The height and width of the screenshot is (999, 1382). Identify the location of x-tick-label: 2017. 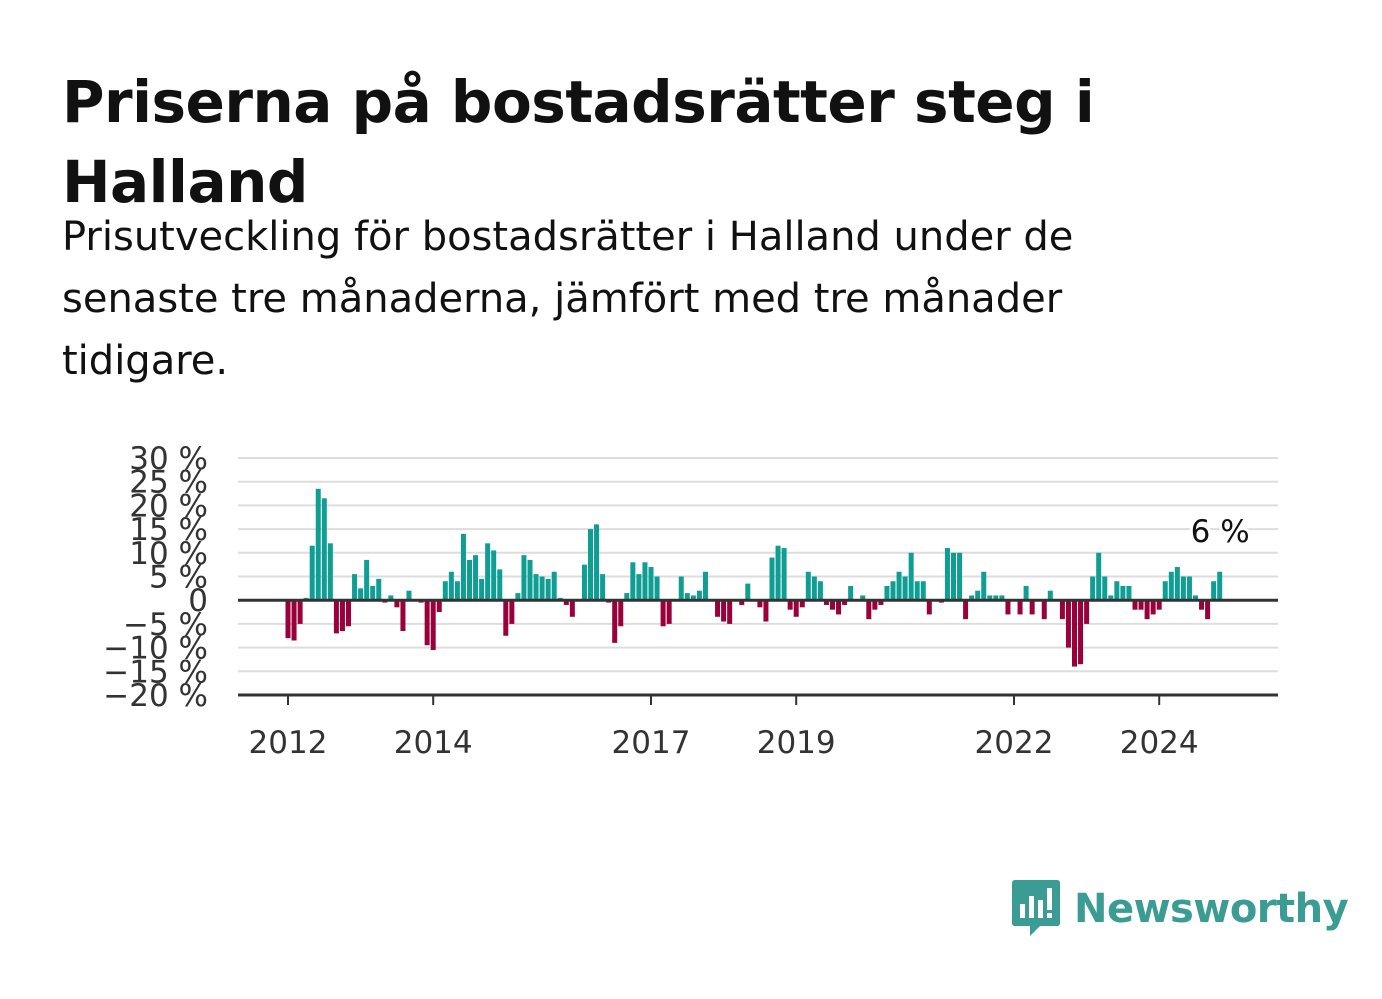
(651, 743).